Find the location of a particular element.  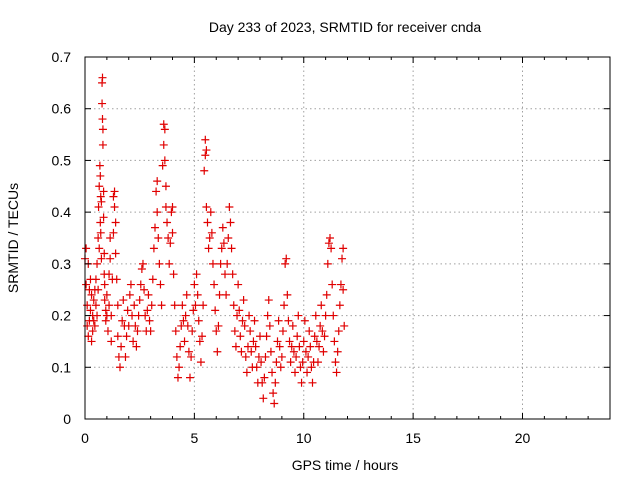

x-axis-label: GPS time / hours is located at coordinates (345, 465).